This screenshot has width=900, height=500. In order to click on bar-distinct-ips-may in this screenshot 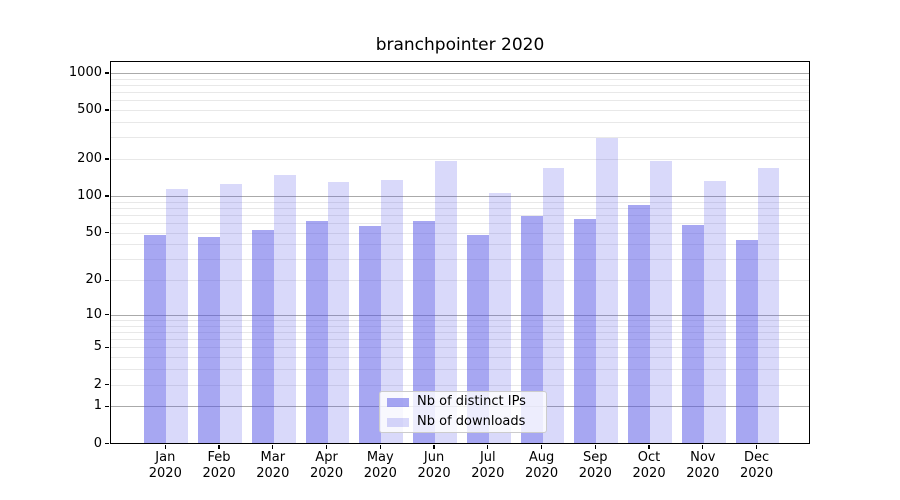, I will do `click(370, 334)`.